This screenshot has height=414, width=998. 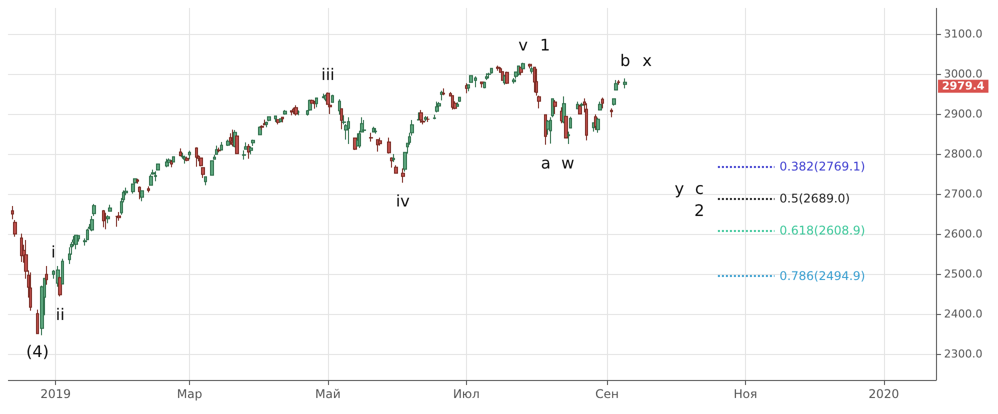 What do you see at coordinates (60, 314) in the screenshot?
I see `annotation: ii` at bounding box center [60, 314].